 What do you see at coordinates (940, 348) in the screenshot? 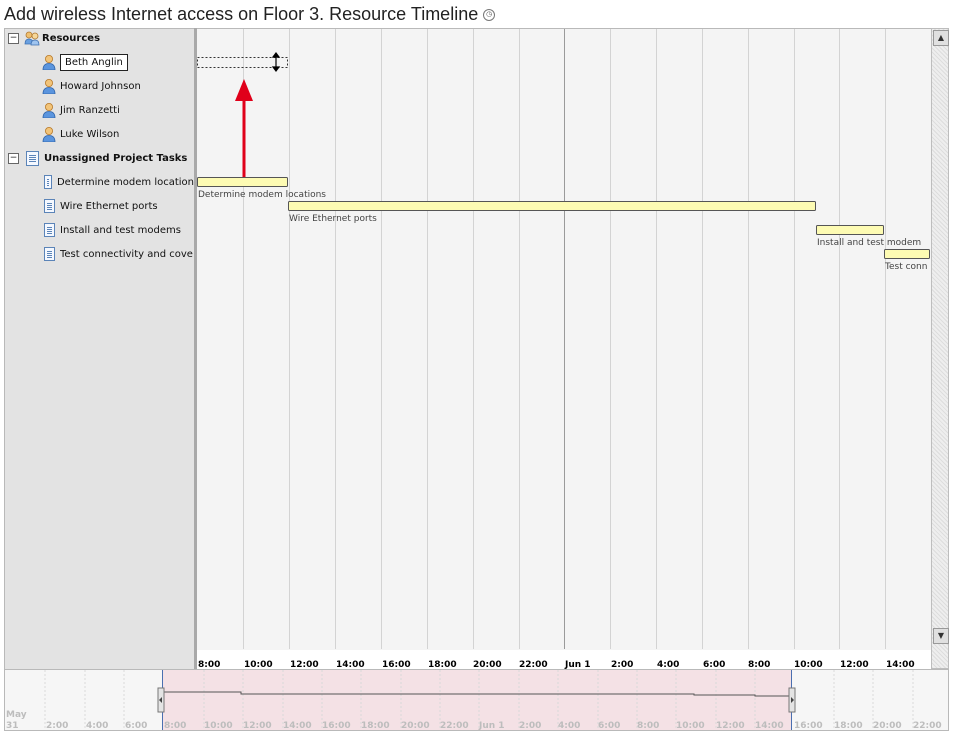
I see `vertical-scrollbar: ▲ ▼` at bounding box center [940, 348].